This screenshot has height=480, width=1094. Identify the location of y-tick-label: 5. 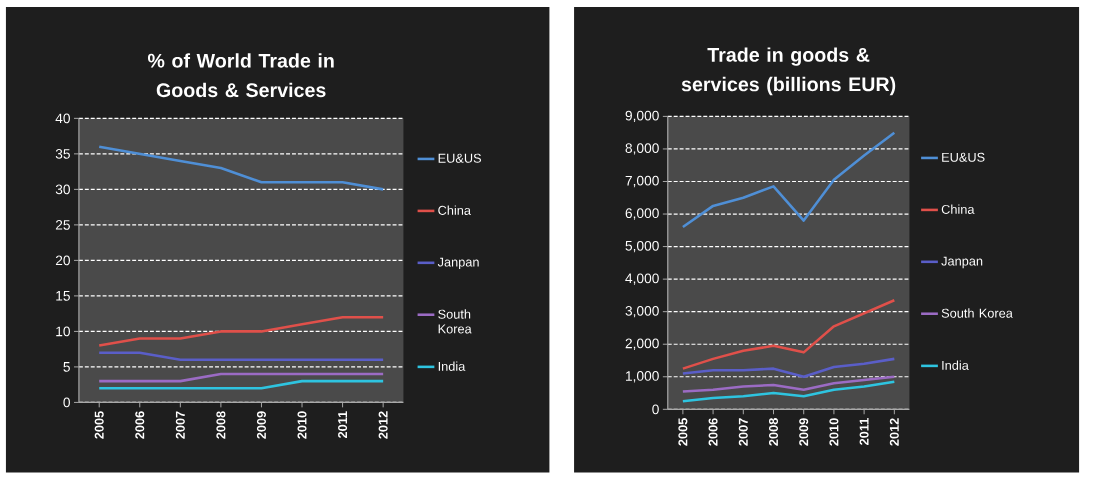
(66, 366).